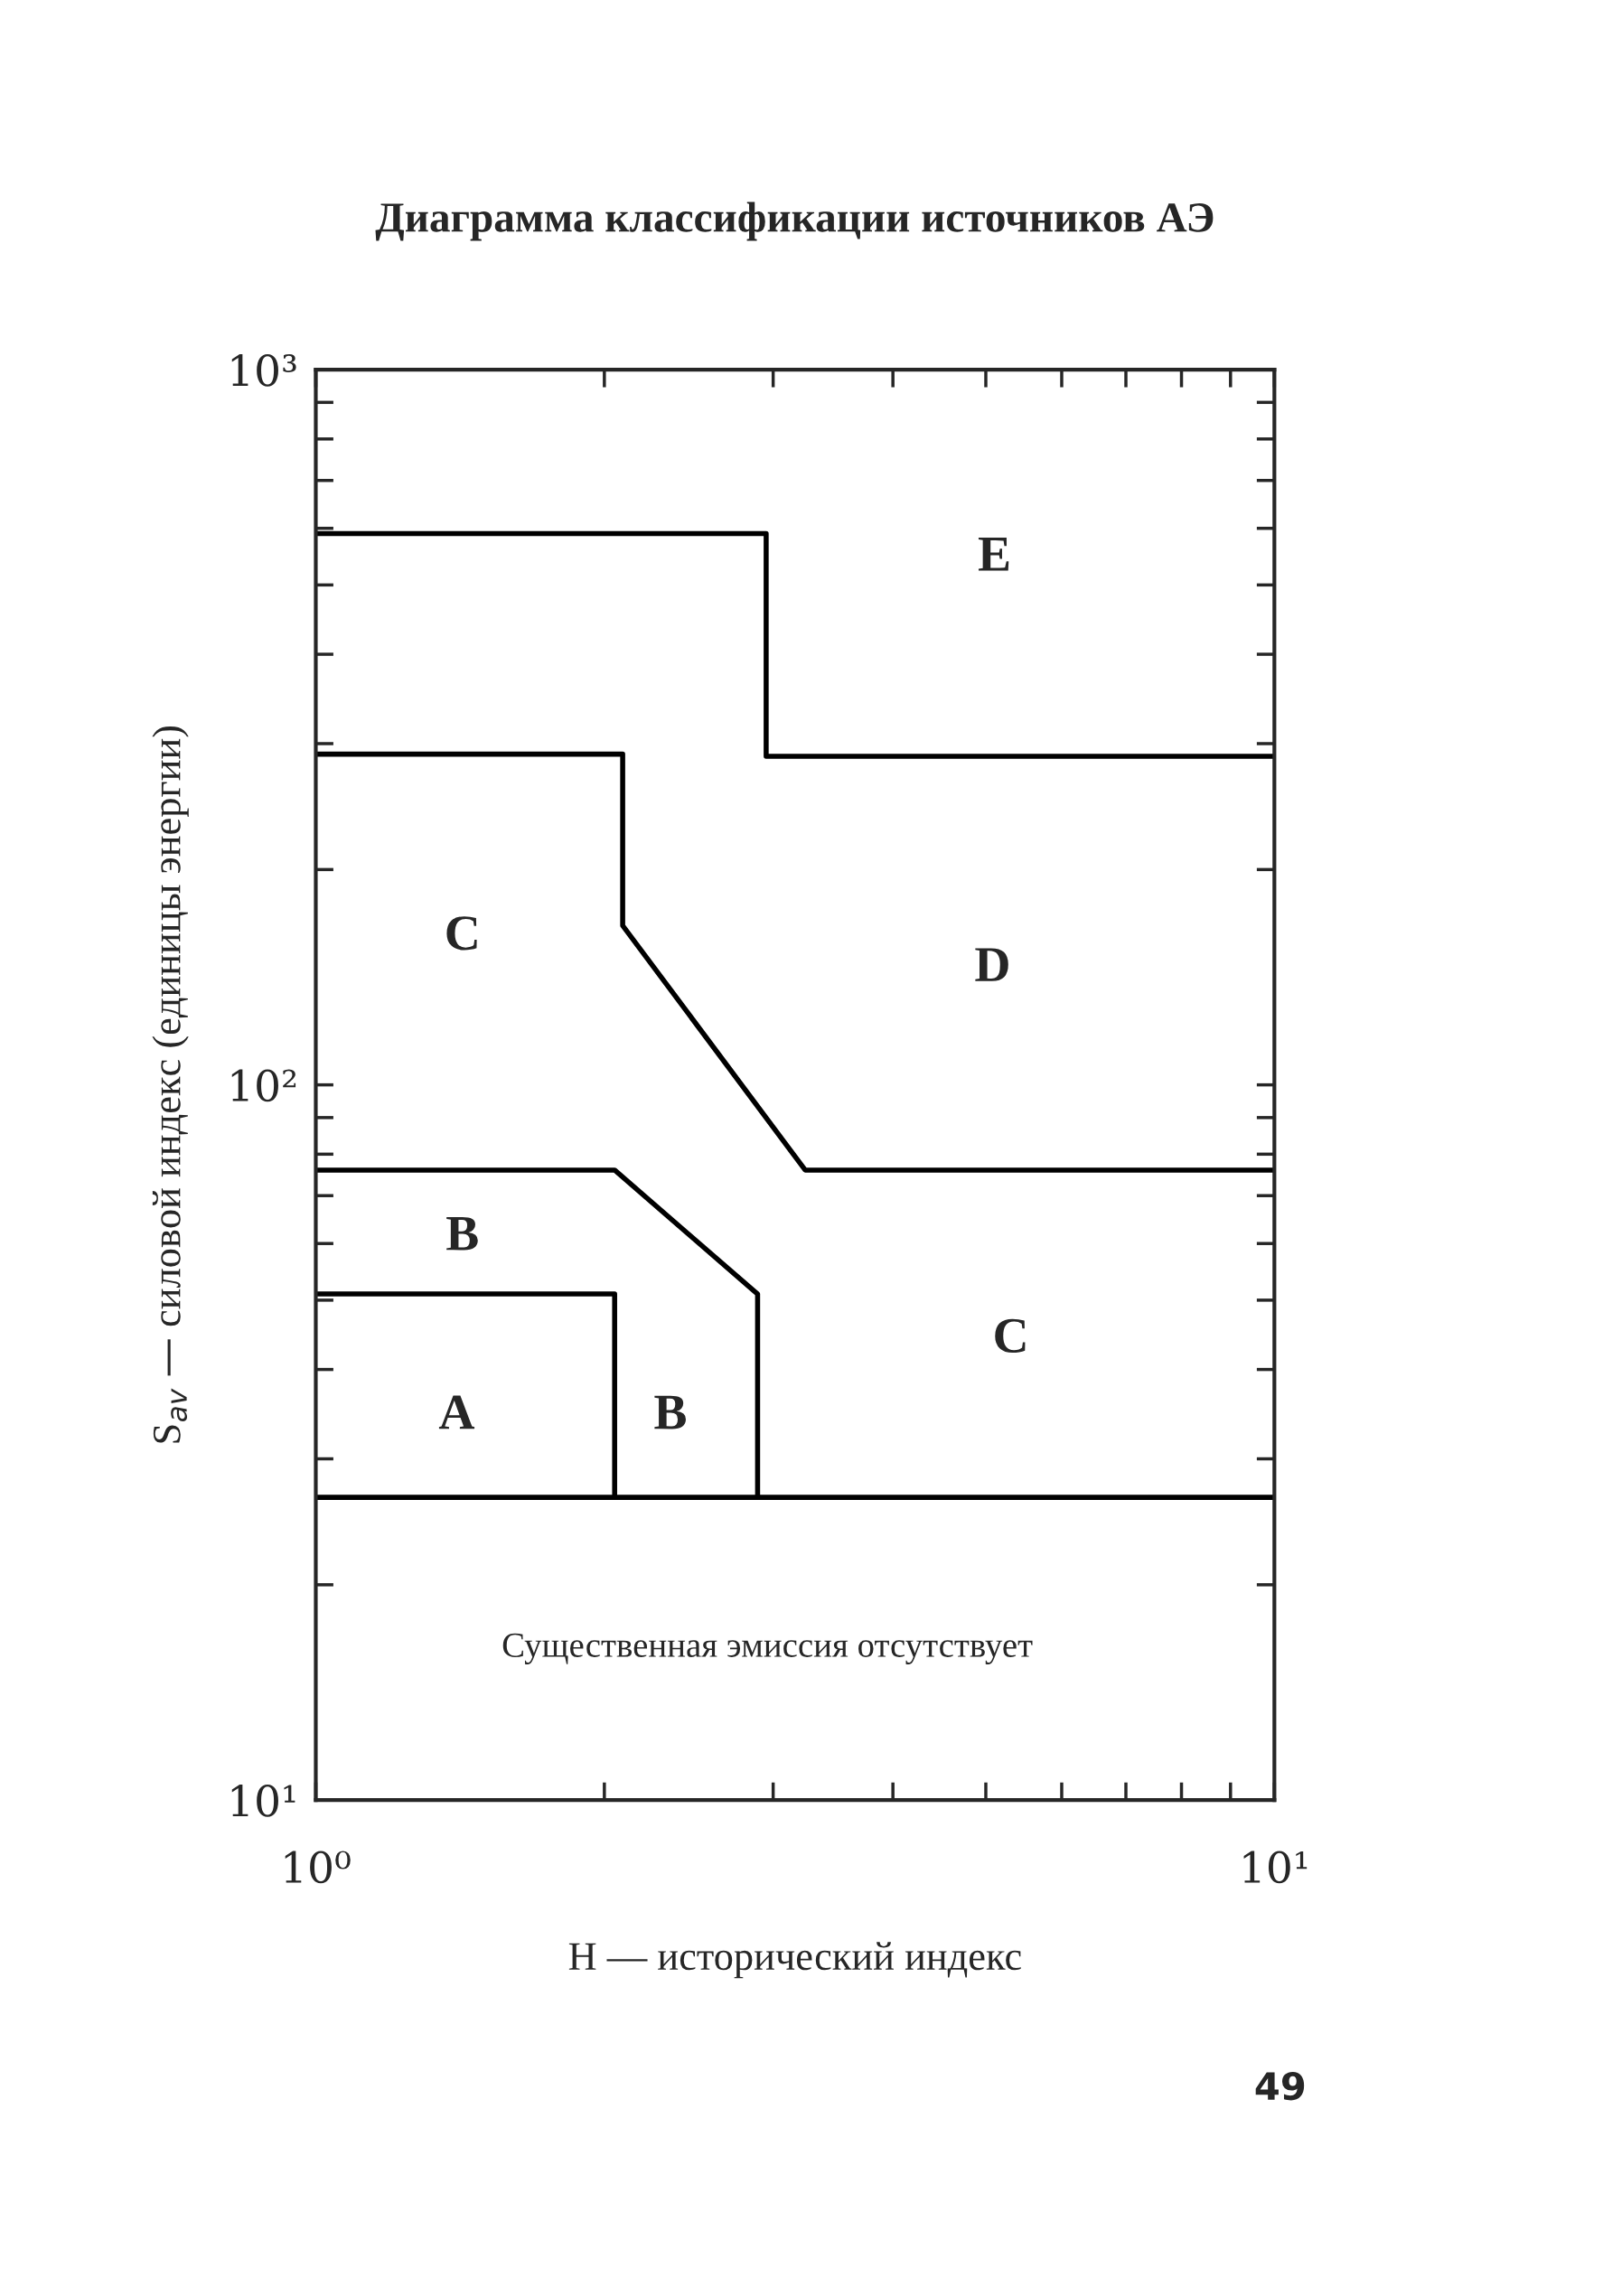 This screenshot has height=2296, width=1603. I want to click on annotation: Существенная эмиссия отсутствует, so click(767, 1648).